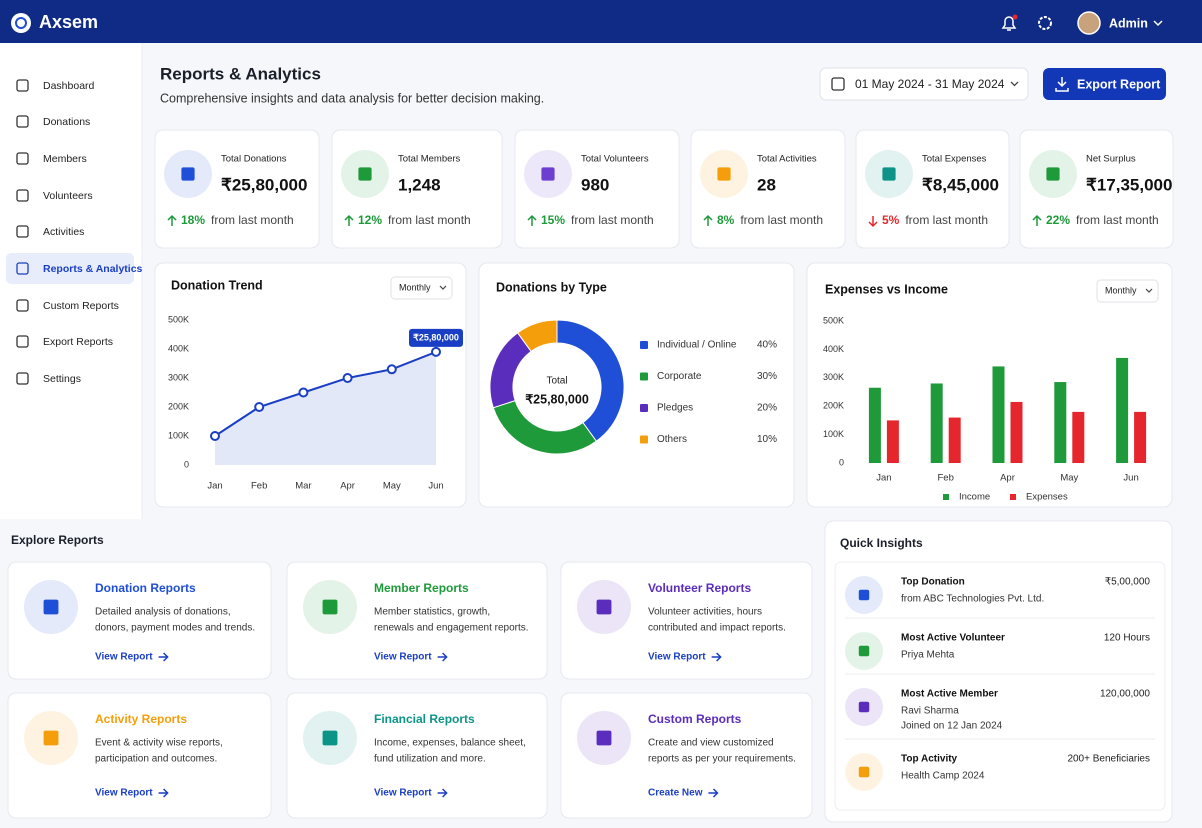  Describe the element at coordinates (1125, 694) in the screenshot. I see `insight-value: 120,00,000` at that location.